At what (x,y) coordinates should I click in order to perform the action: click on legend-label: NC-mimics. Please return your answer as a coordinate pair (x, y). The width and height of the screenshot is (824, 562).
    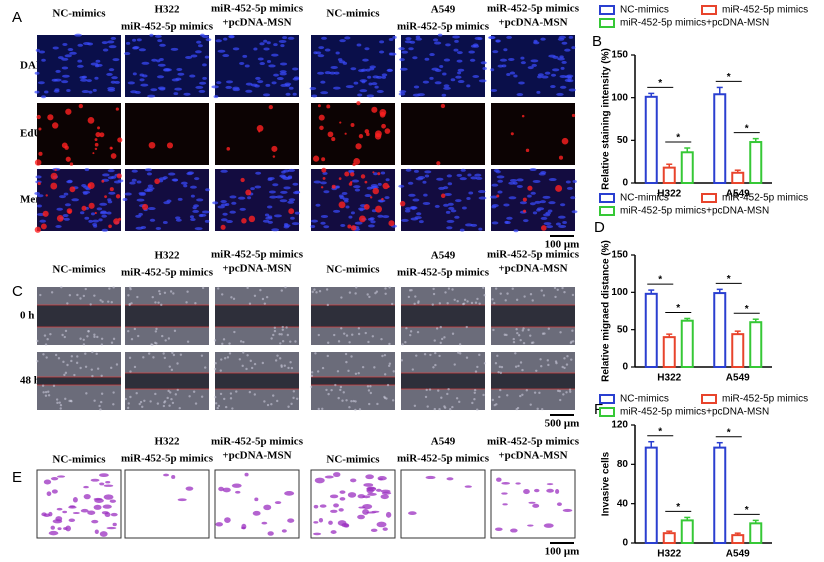
    Looking at the image, I should click on (644, 399).